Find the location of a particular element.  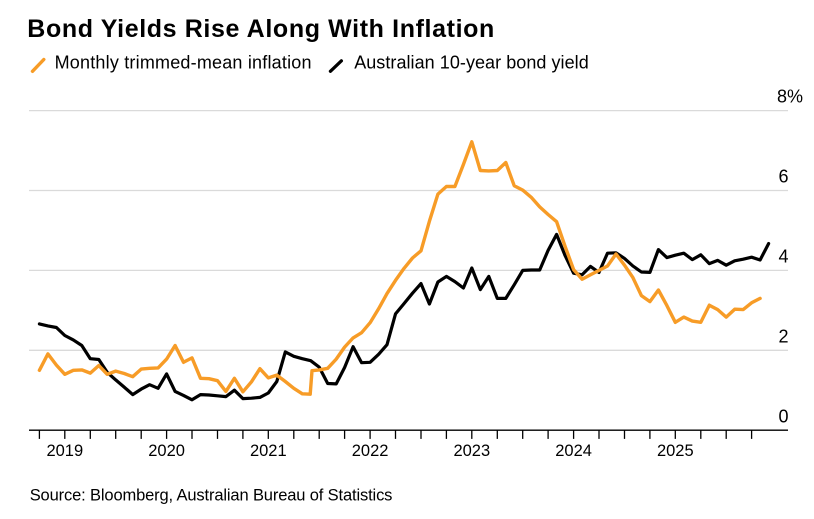

svg-text: 2025 is located at coordinates (675, 451).